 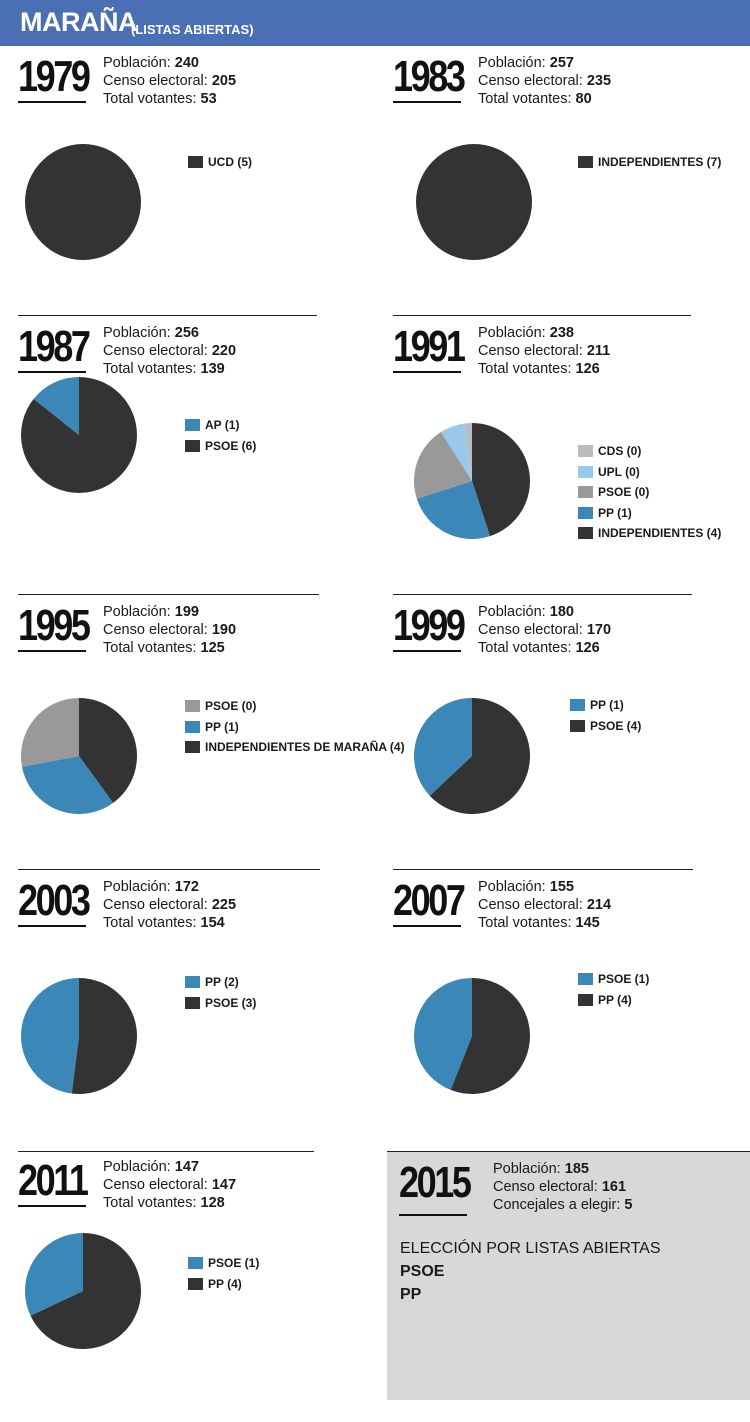 What do you see at coordinates (539, 923) in the screenshot?
I see `stat-votantes: Total votantes: 145` at bounding box center [539, 923].